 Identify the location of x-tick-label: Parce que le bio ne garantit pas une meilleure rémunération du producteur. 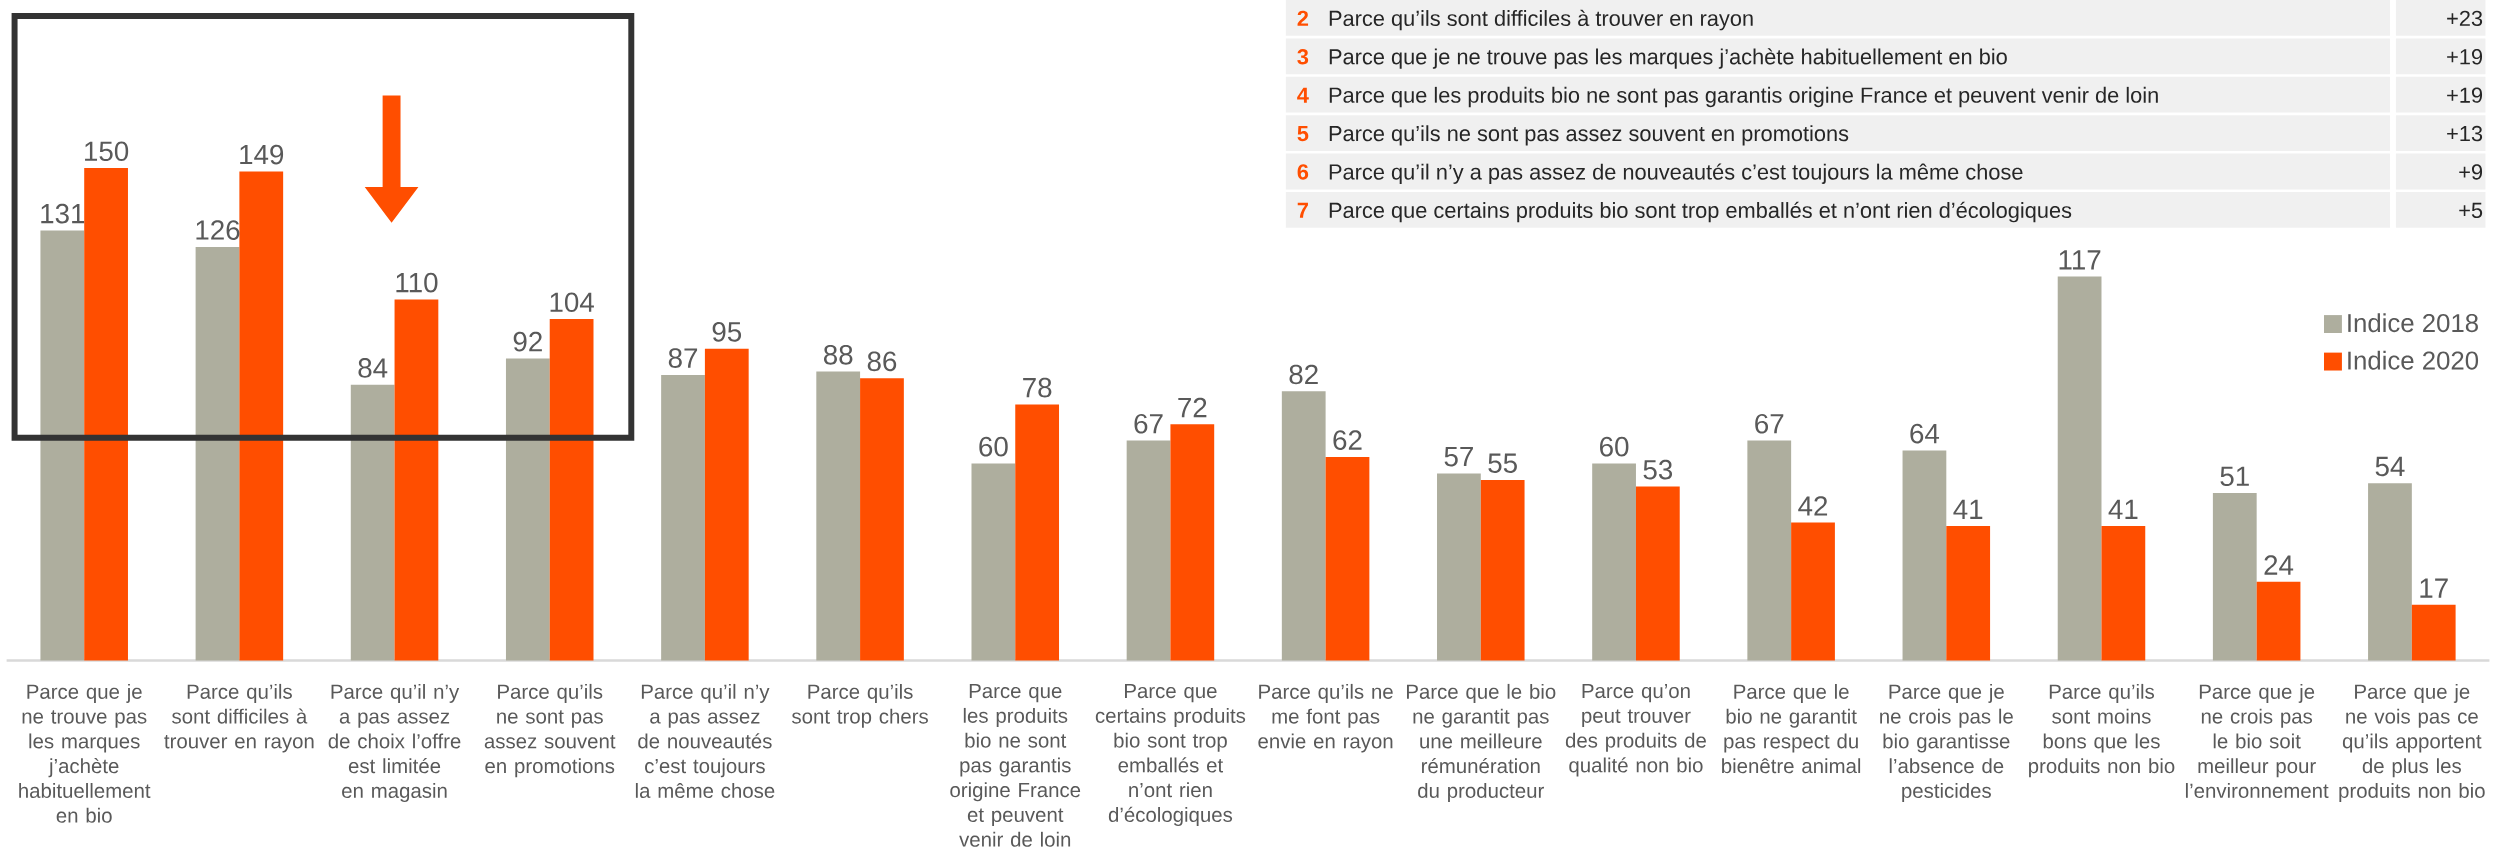
(1481, 742).